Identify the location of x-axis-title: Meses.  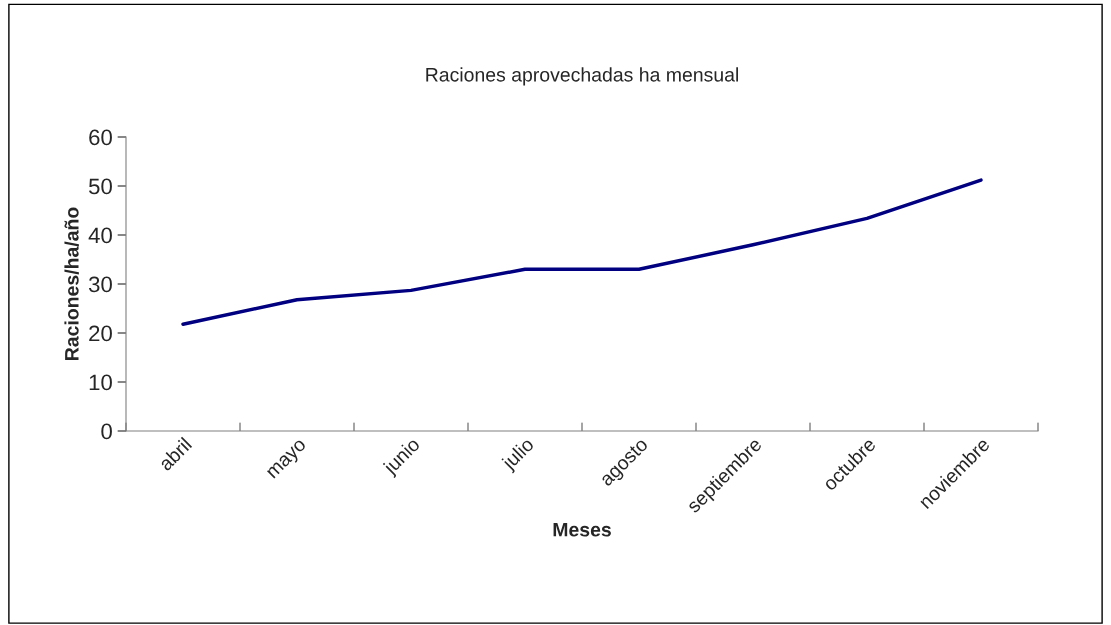
(582, 529).